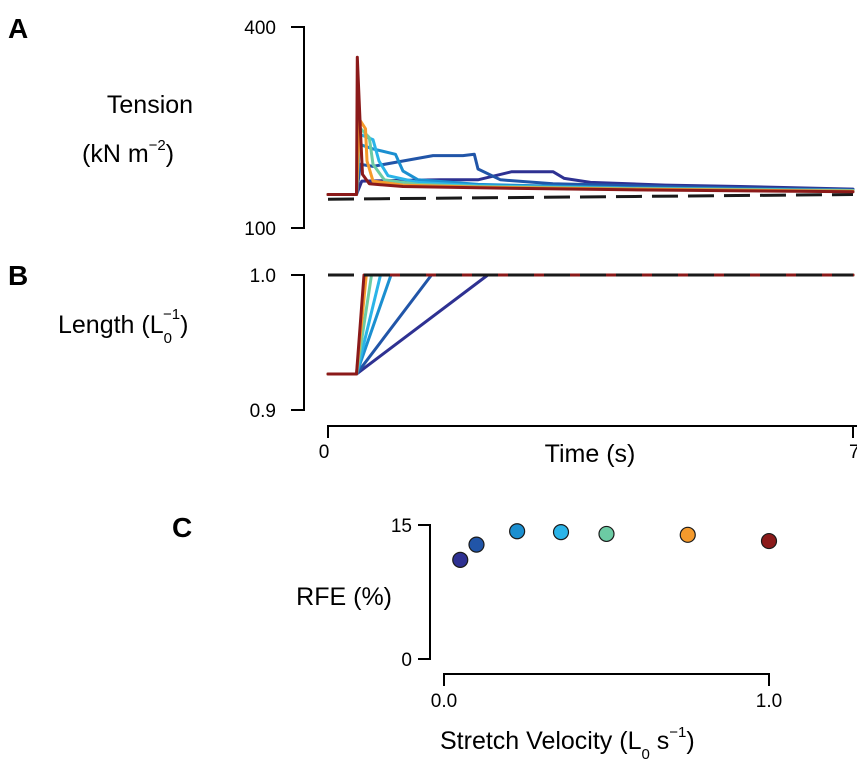 This screenshot has width=857, height=764. Describe the element at coordinates (18, 275) in the screenshot. I see `panel-letter-b: B` at that location.